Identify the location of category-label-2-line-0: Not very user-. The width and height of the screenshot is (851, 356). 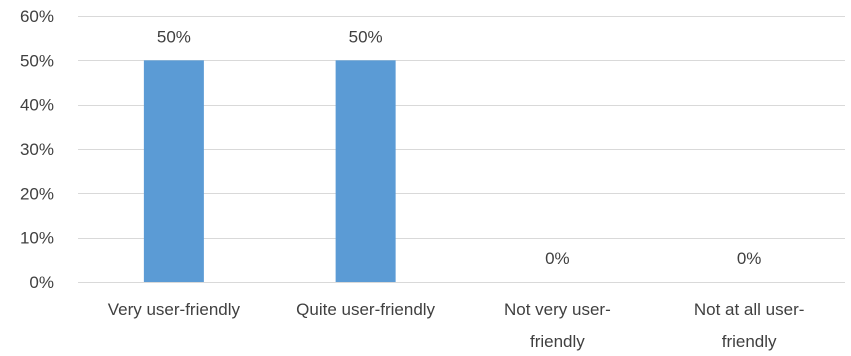
(557, 309).